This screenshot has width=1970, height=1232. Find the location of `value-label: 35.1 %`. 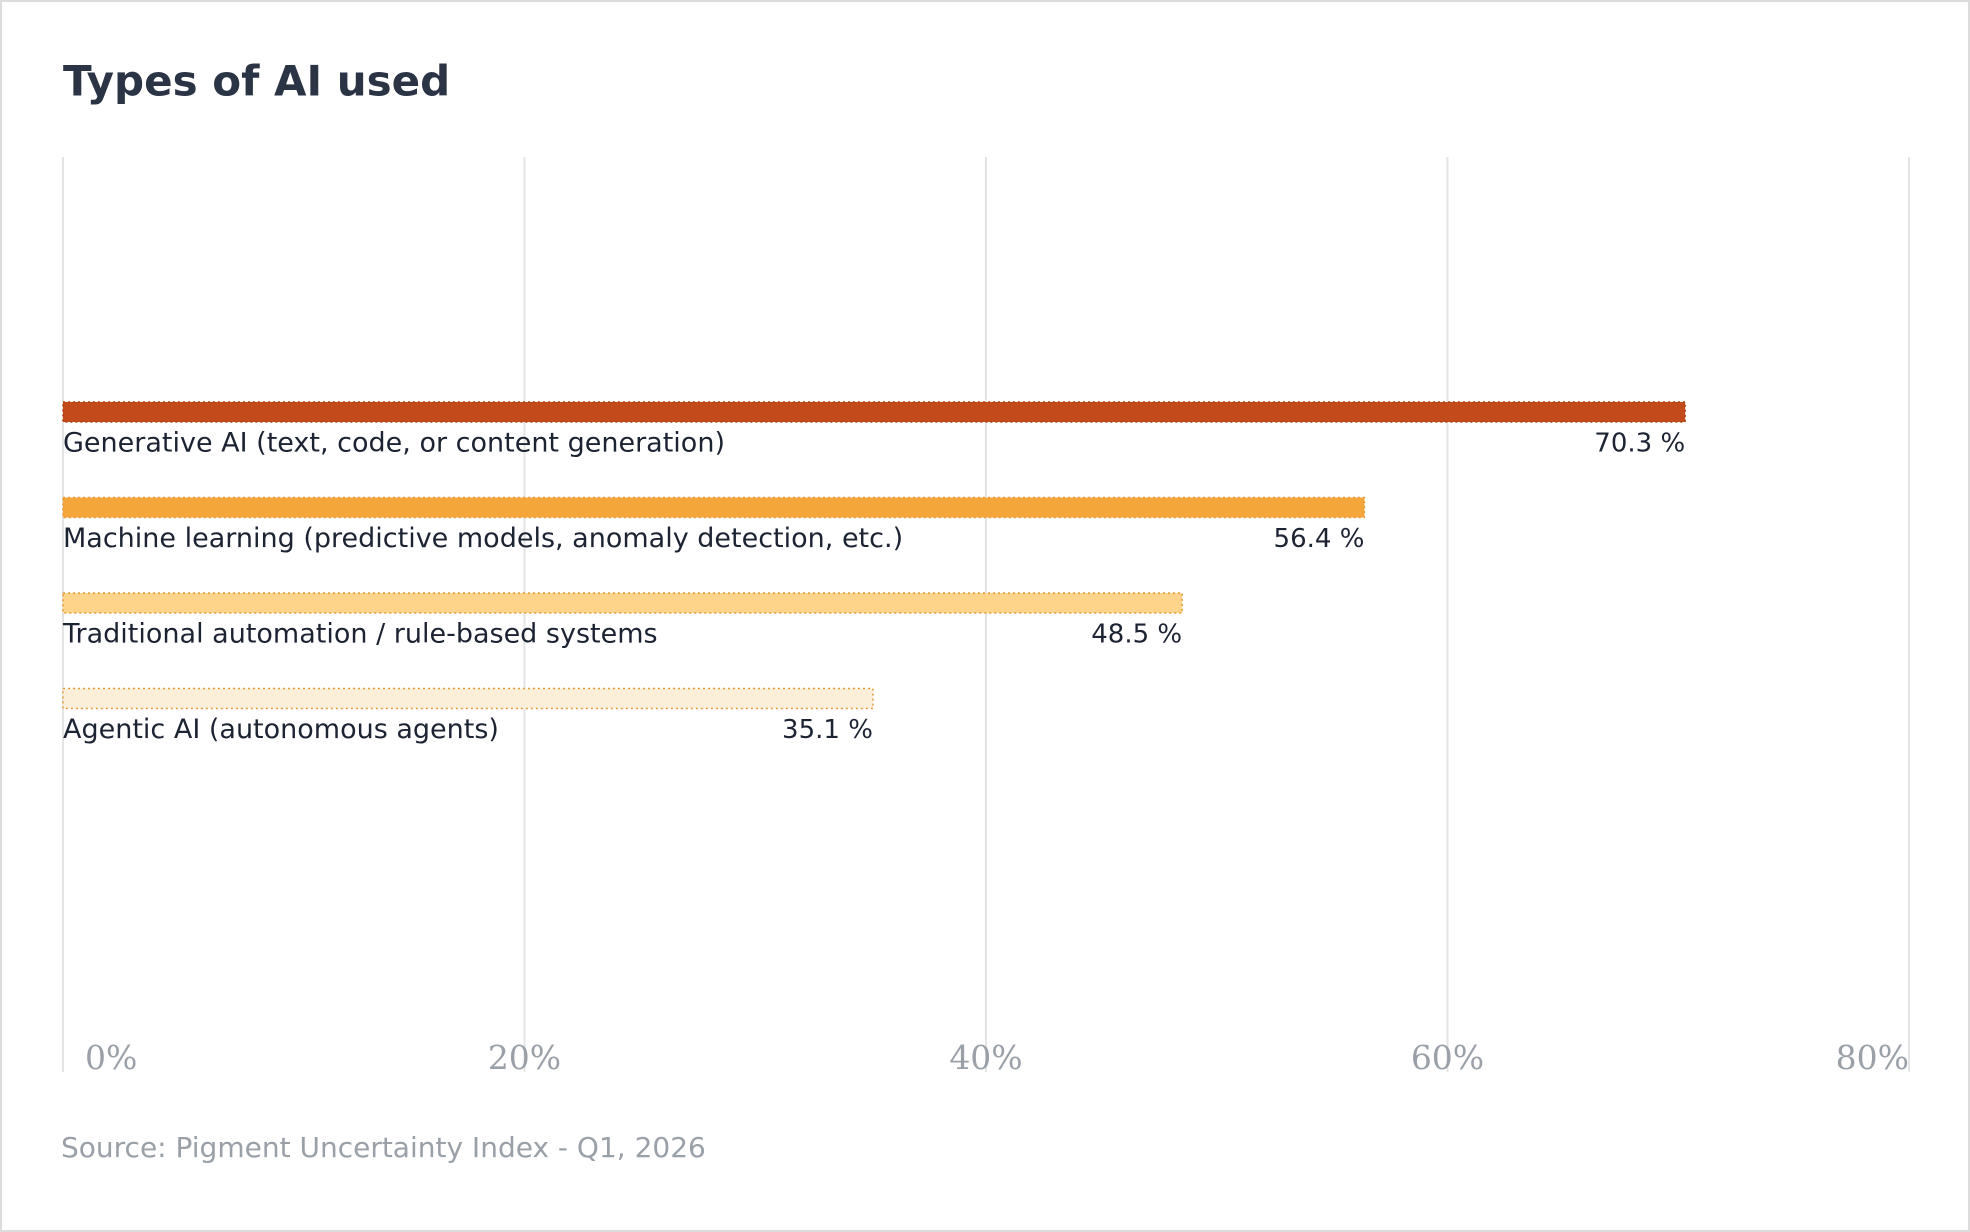

value-label: 35.1 % is located at coordinates (827, 730).